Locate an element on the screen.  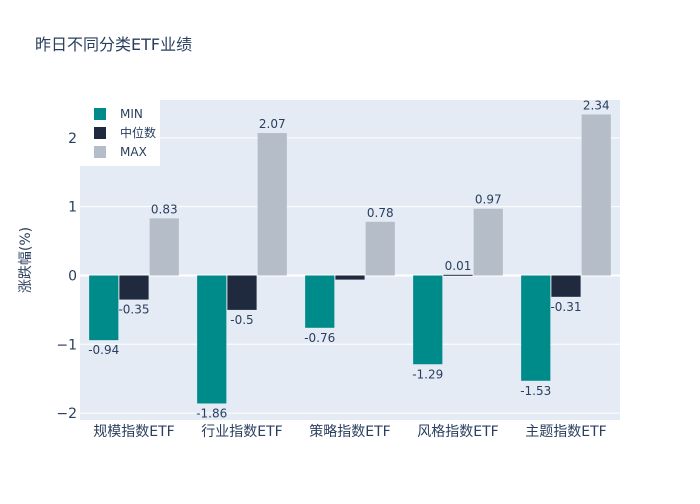
data-label: 2.07 is located at coordinates (272, 124).